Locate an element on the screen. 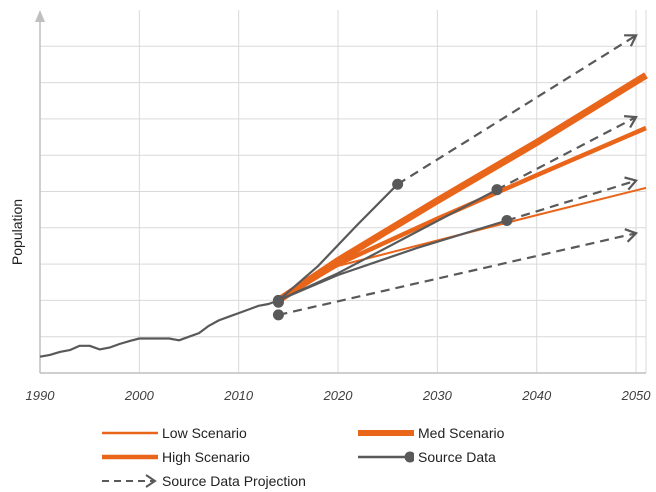 The width and height of the screenshot is (656, 492). x-tick-label: 2010 is located at coordinates (238, 395).